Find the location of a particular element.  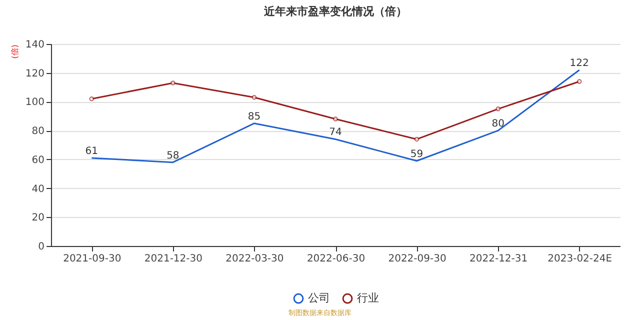

data-label: 61 is located at coordinates (91, 151).